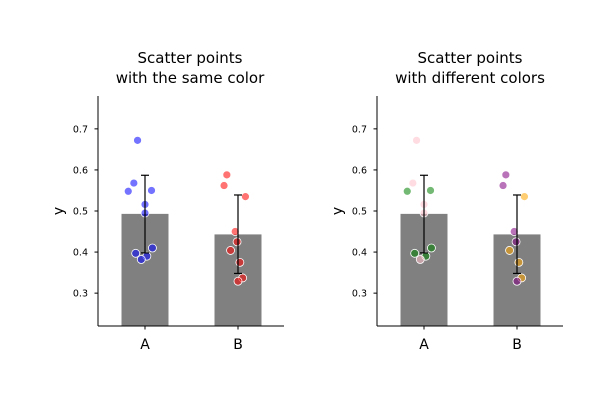  Describe the element at coordinates (470, 78) in the screenshot. I see `chart-title-line-2: with different colors` at that location.